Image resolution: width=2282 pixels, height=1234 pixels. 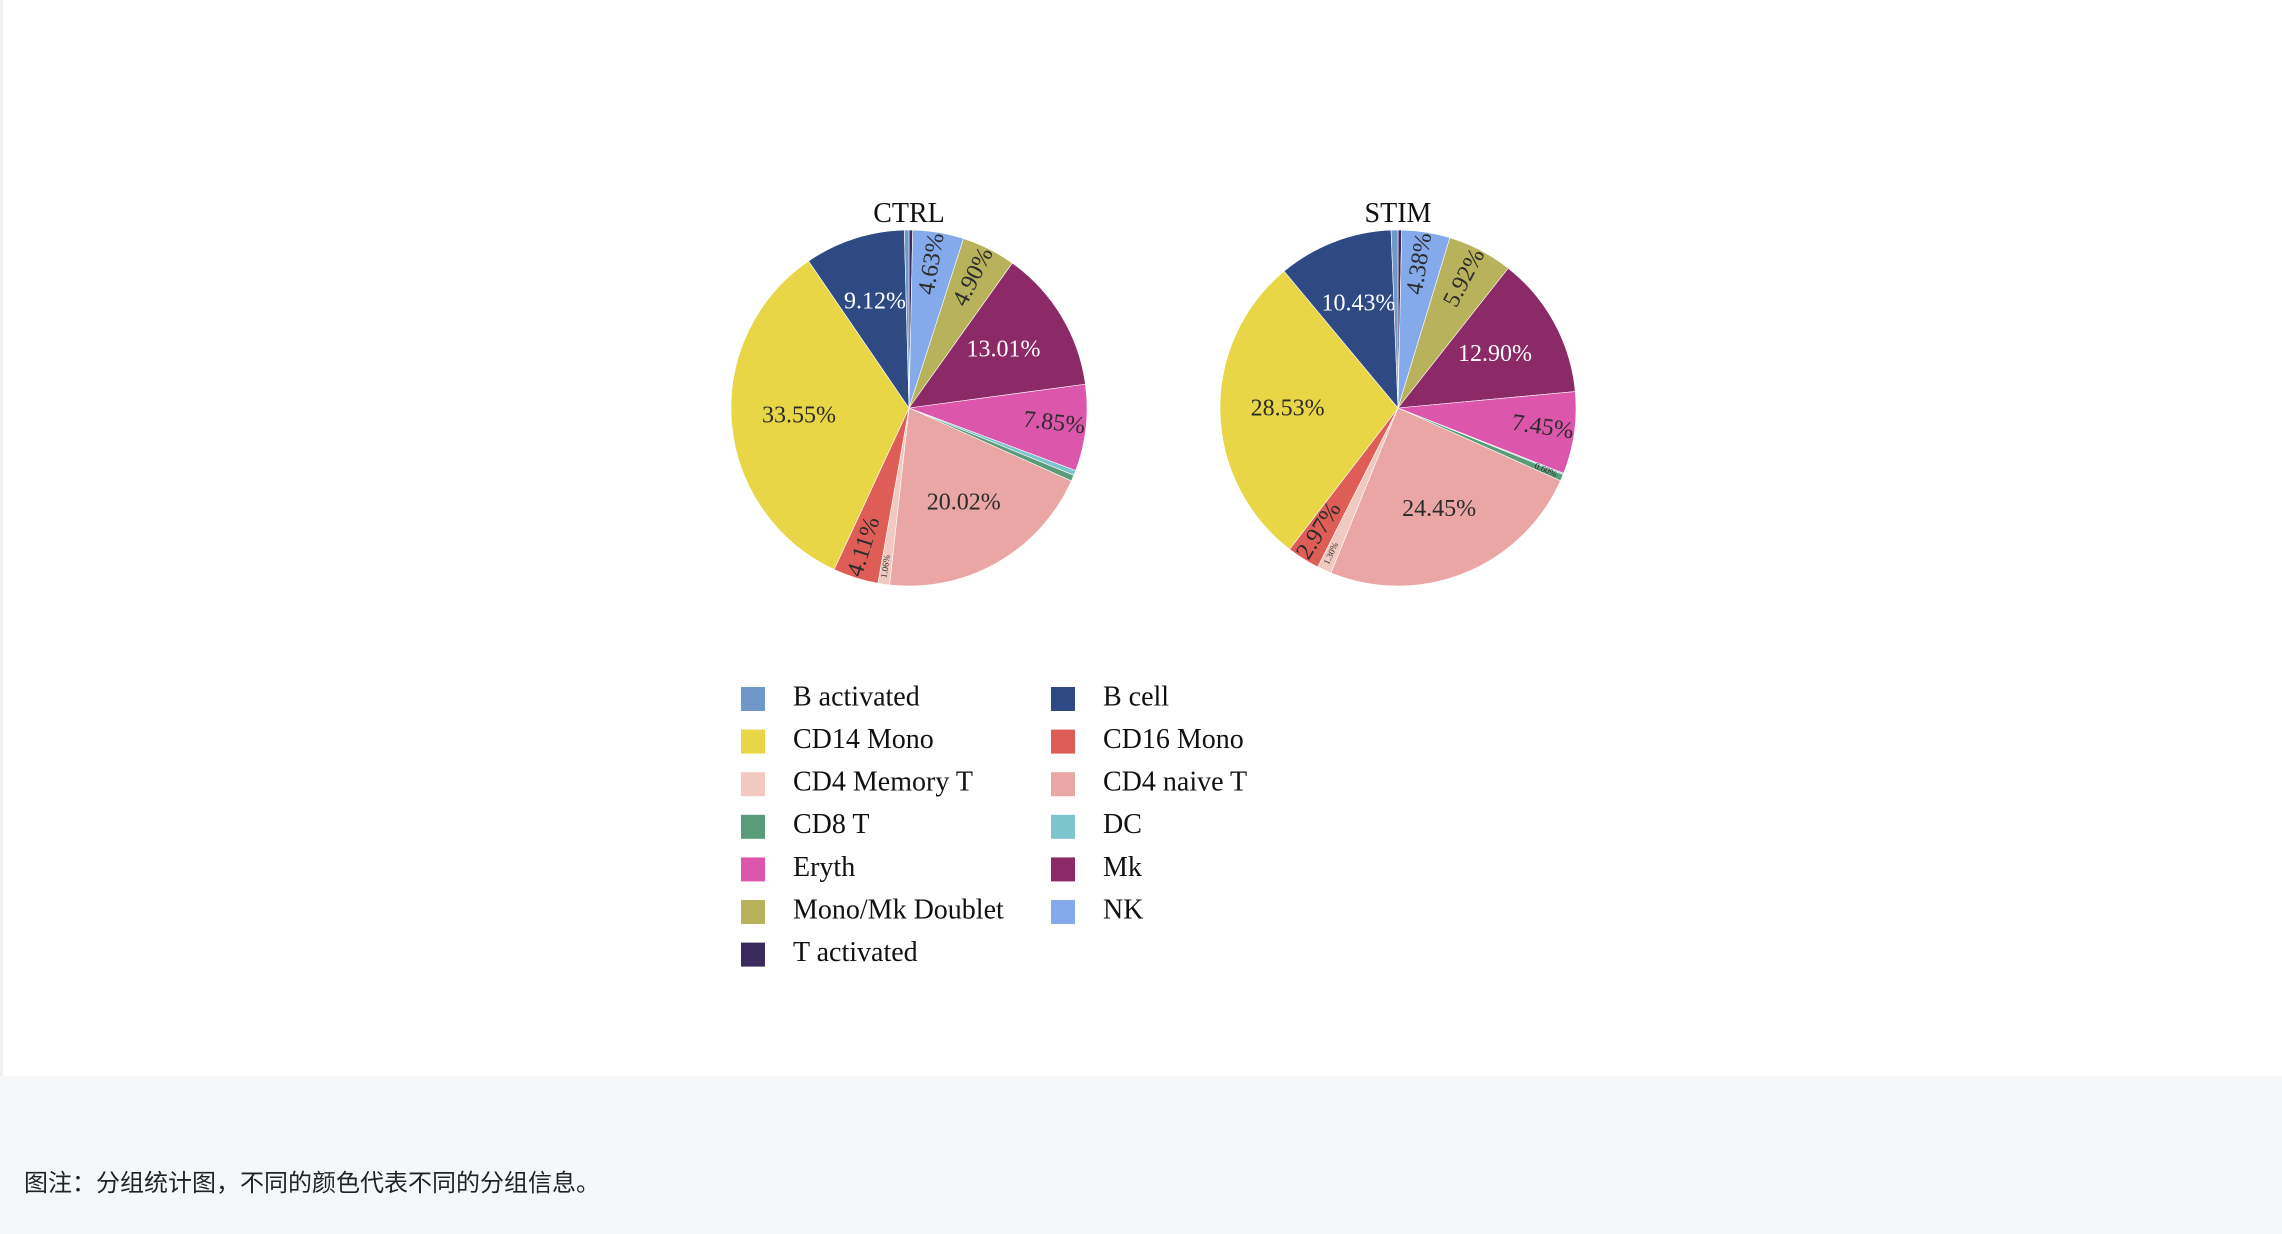 What do you see at coordinates (1123, 909) in the screenshot?
I see `legend-label-nk: NK` at bounding box center [1123, 909].